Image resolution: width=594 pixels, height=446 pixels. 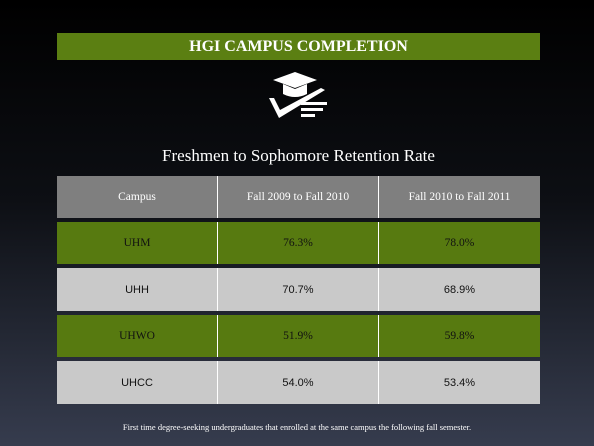 What do you see at coordinates (297, 103) in the screenshot?
I see `check` at bounding box center [297, 103].